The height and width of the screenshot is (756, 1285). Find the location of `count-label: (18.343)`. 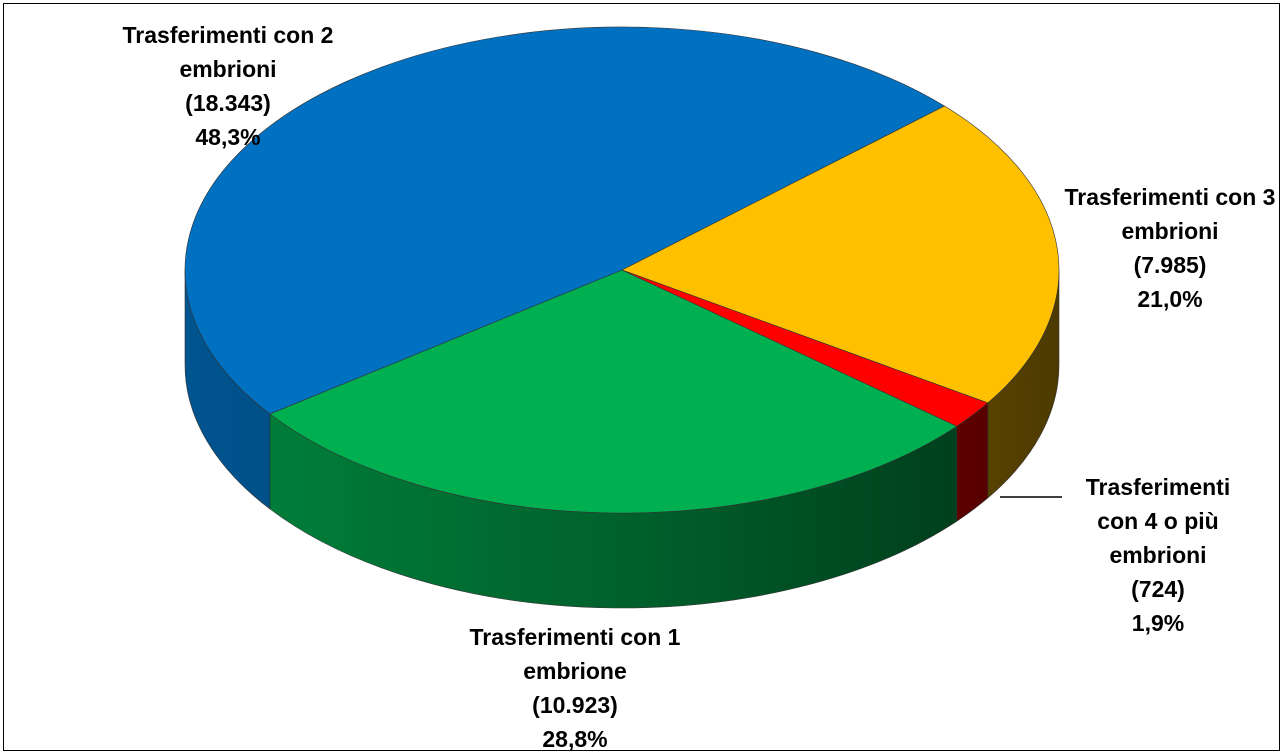

count-label: (18.343) is located at coordinates (228, 103).